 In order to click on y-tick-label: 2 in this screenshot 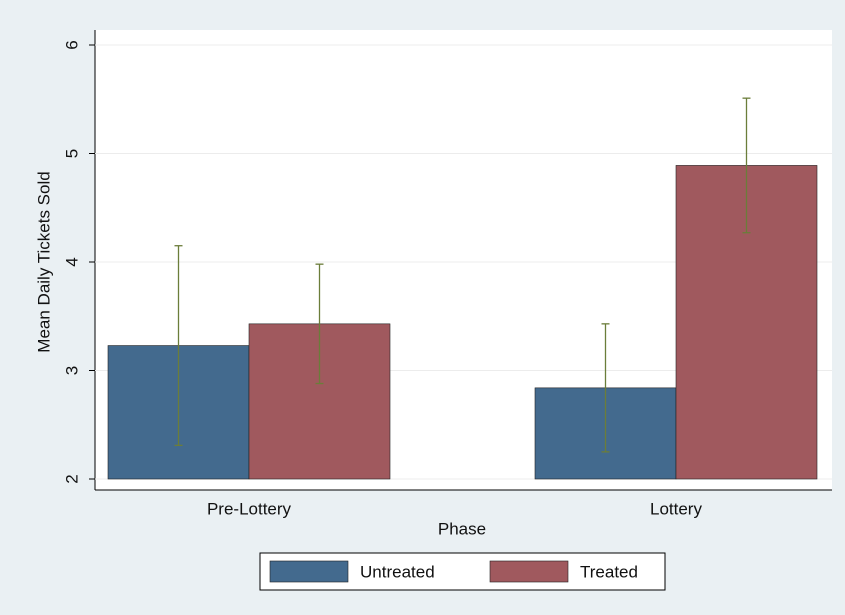, I will do `click(71, 478)`.